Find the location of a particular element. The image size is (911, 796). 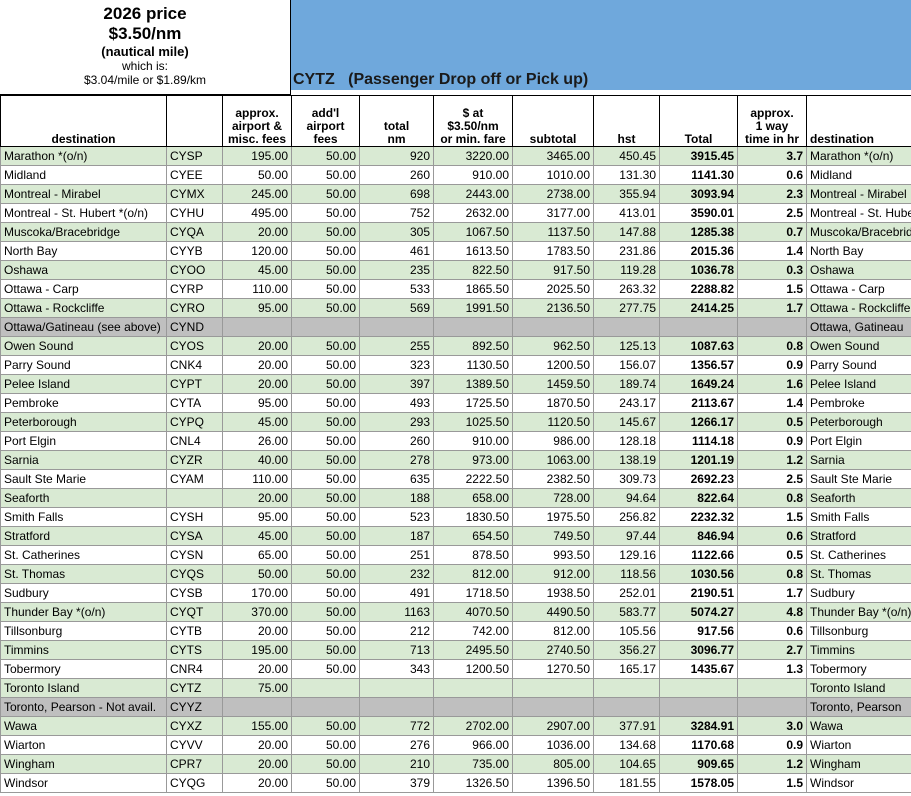

cell: 1.2 is located at coordinates (772, 764).